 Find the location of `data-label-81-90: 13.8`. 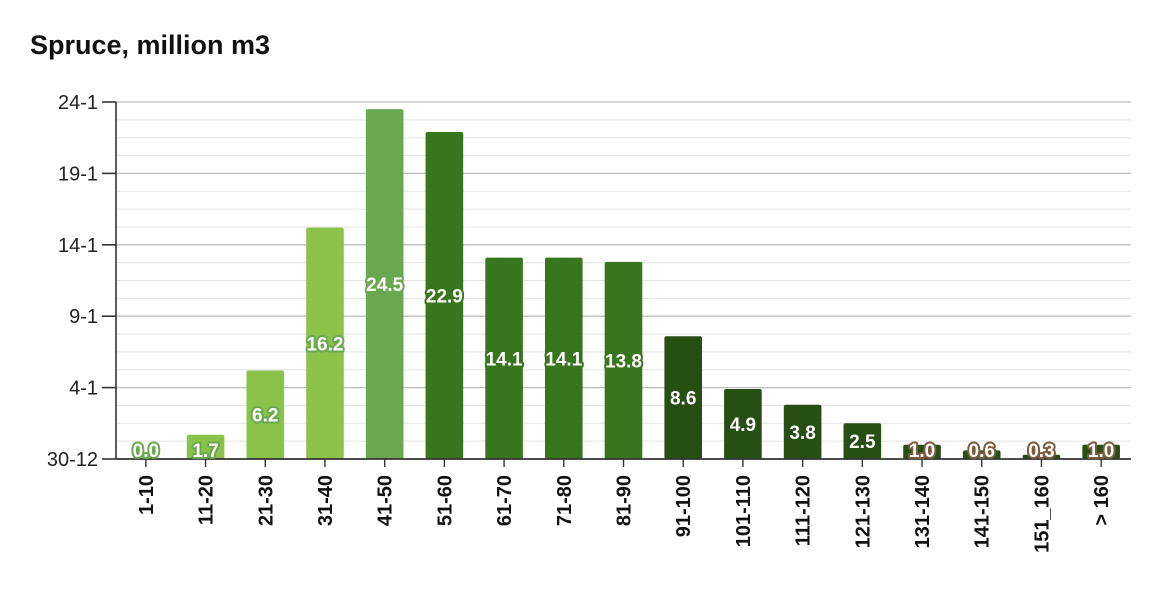

data-label-81-90: 13.8 is located at coordinates (623, 361).